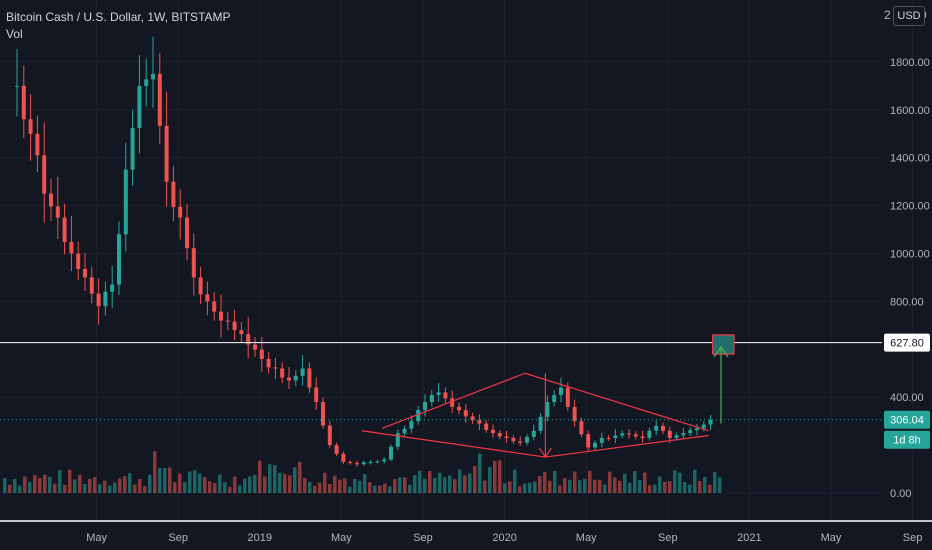 The height and width of the screenshot is (550, 932). What do you see at coordinates (723, 344) in the screenshot?
I see `target-box` at bounding box center [723, 344].